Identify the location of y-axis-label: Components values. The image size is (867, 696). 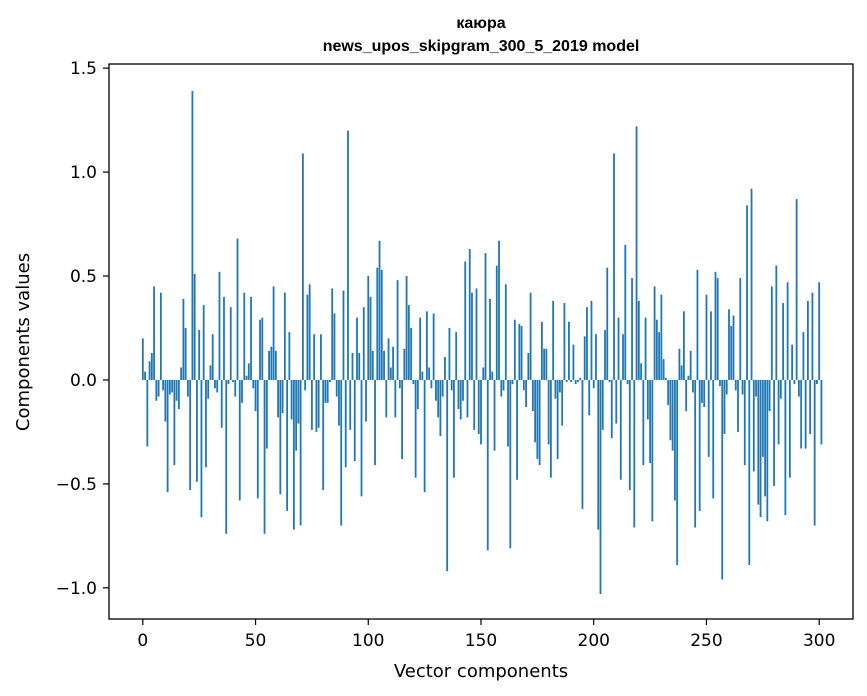
(23, 342).